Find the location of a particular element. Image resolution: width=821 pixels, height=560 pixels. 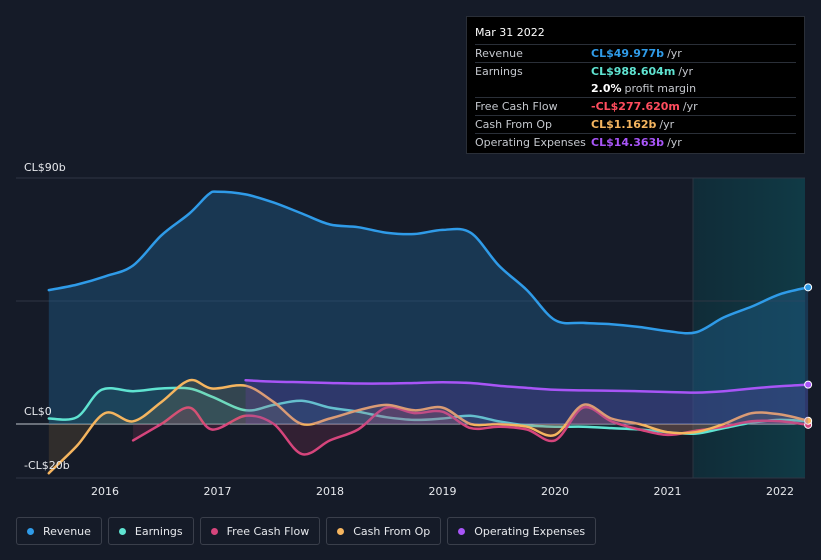

tooltip-label: Cash From Op is located at coordinates (514, 124).